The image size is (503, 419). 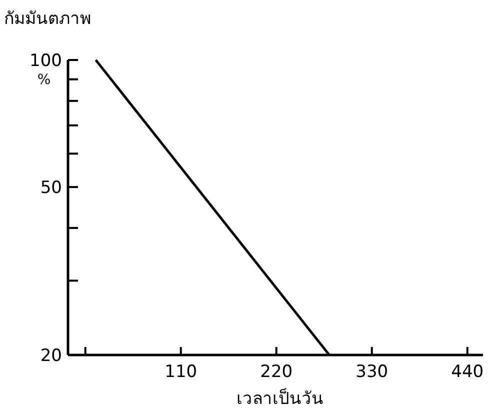 I want to click on x-tick-label: 110, so click(x=181, y=372).